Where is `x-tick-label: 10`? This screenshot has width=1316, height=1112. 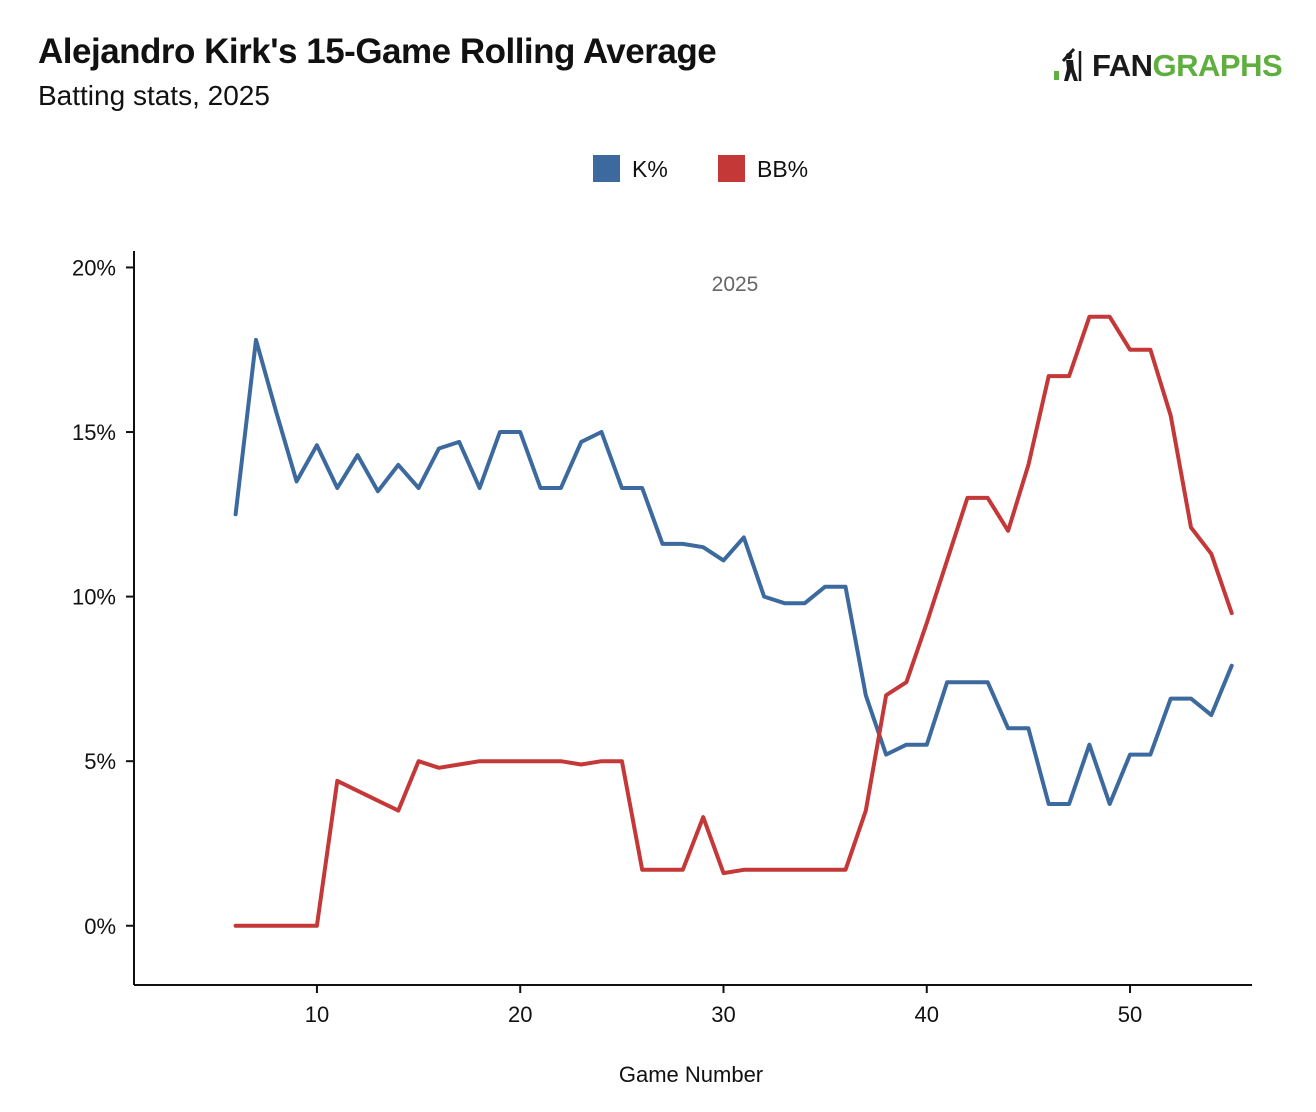
x-tick-label: 10 is located at coordinates (317, 1014).